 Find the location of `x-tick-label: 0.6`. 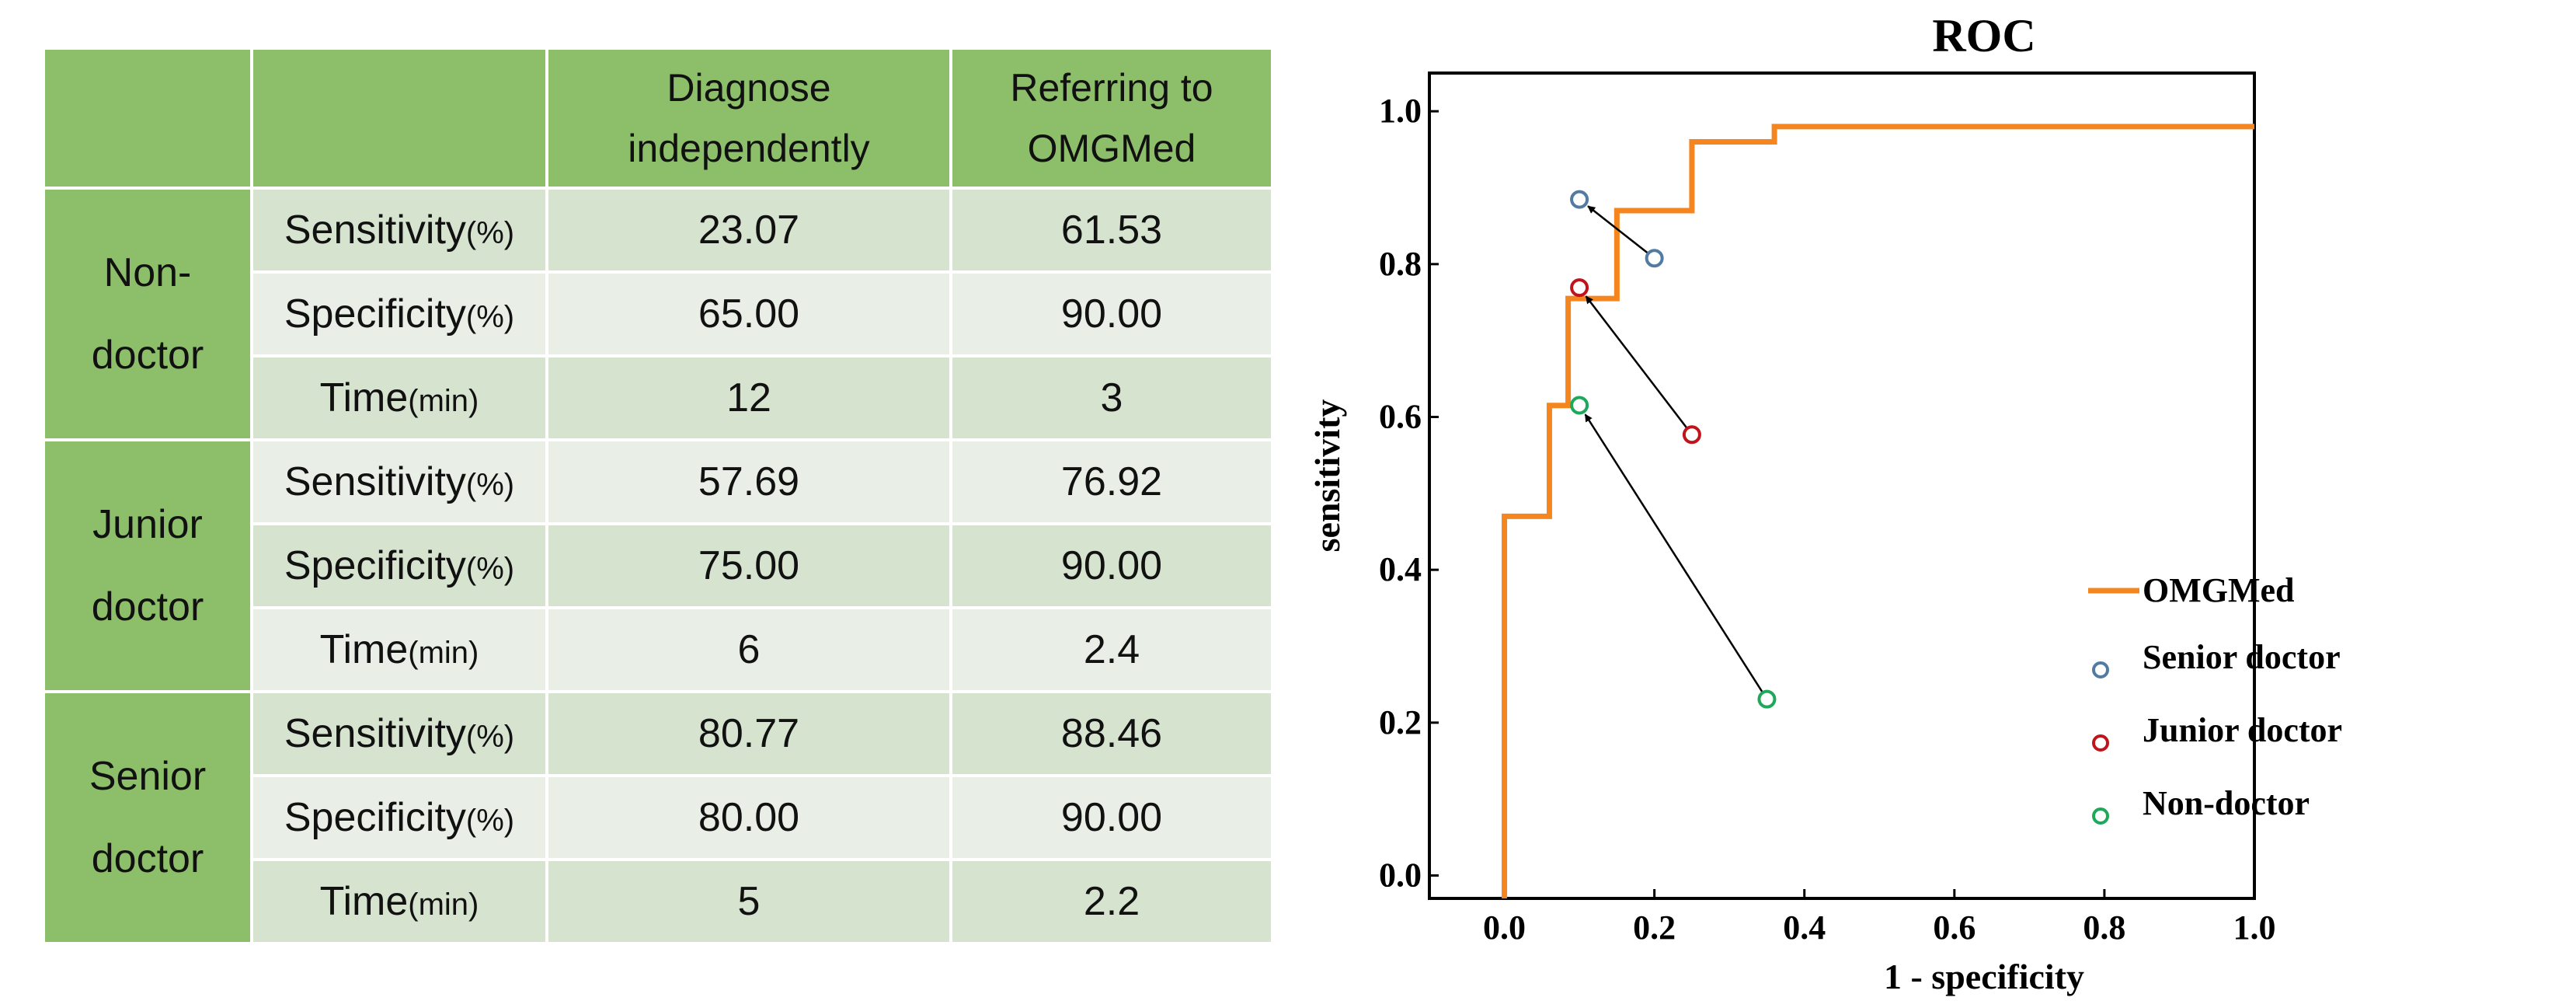

x-tick-label: 0.6 is located at coordinates (1954, 928).